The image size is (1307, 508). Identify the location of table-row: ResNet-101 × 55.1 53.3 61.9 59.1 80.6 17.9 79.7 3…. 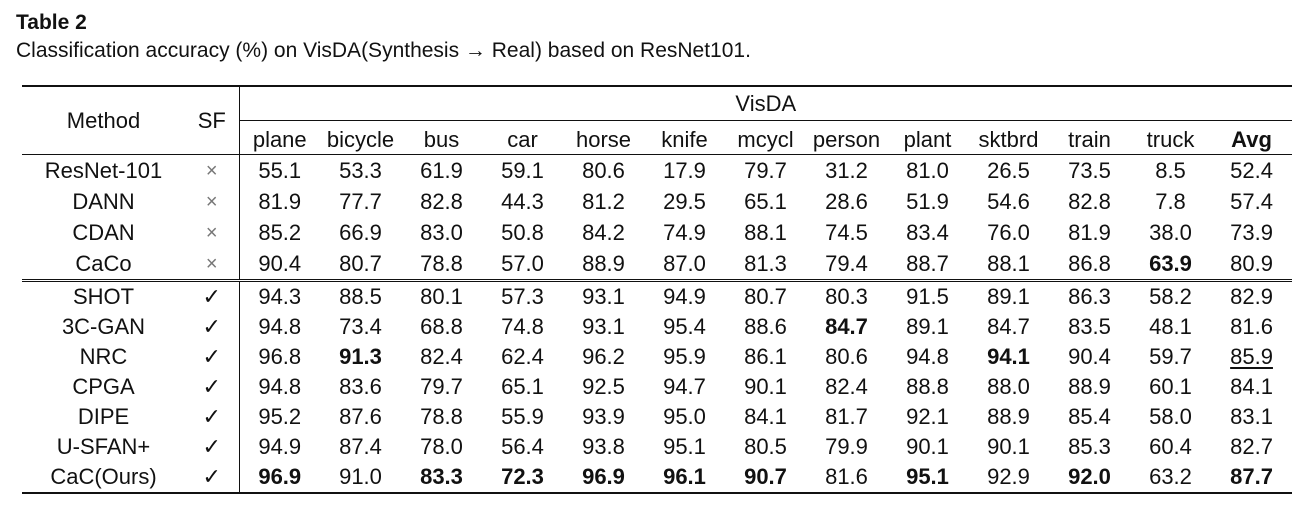
(657, 170).